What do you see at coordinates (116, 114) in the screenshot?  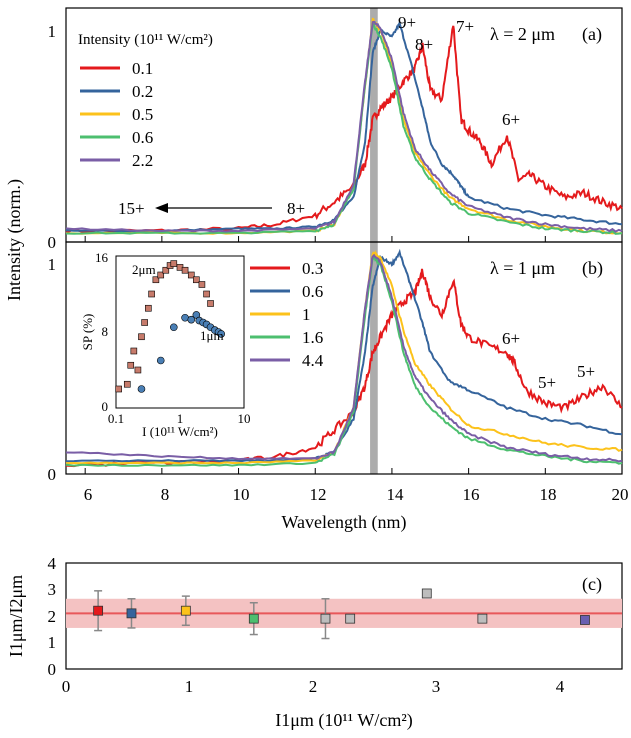 I see `legend-a: 0.1 0.2 0.5 0.6 2.2` at bounding box center [116, 114].